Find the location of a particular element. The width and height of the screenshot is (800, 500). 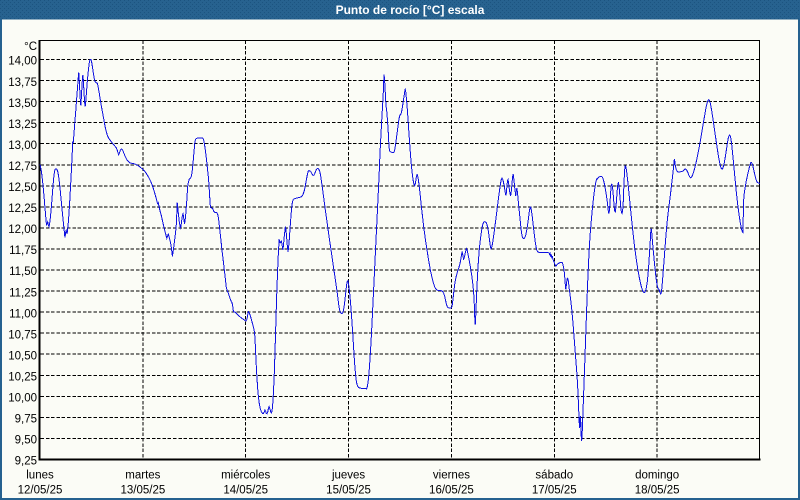

svg-text: 11,75 is located at coordinates (23, 251).